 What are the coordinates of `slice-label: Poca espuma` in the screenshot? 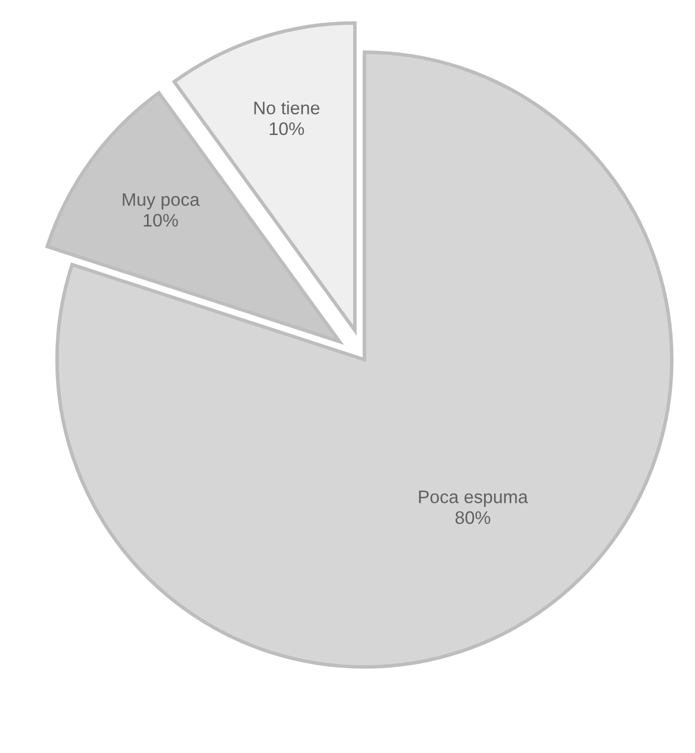 It's located at (473, 498).